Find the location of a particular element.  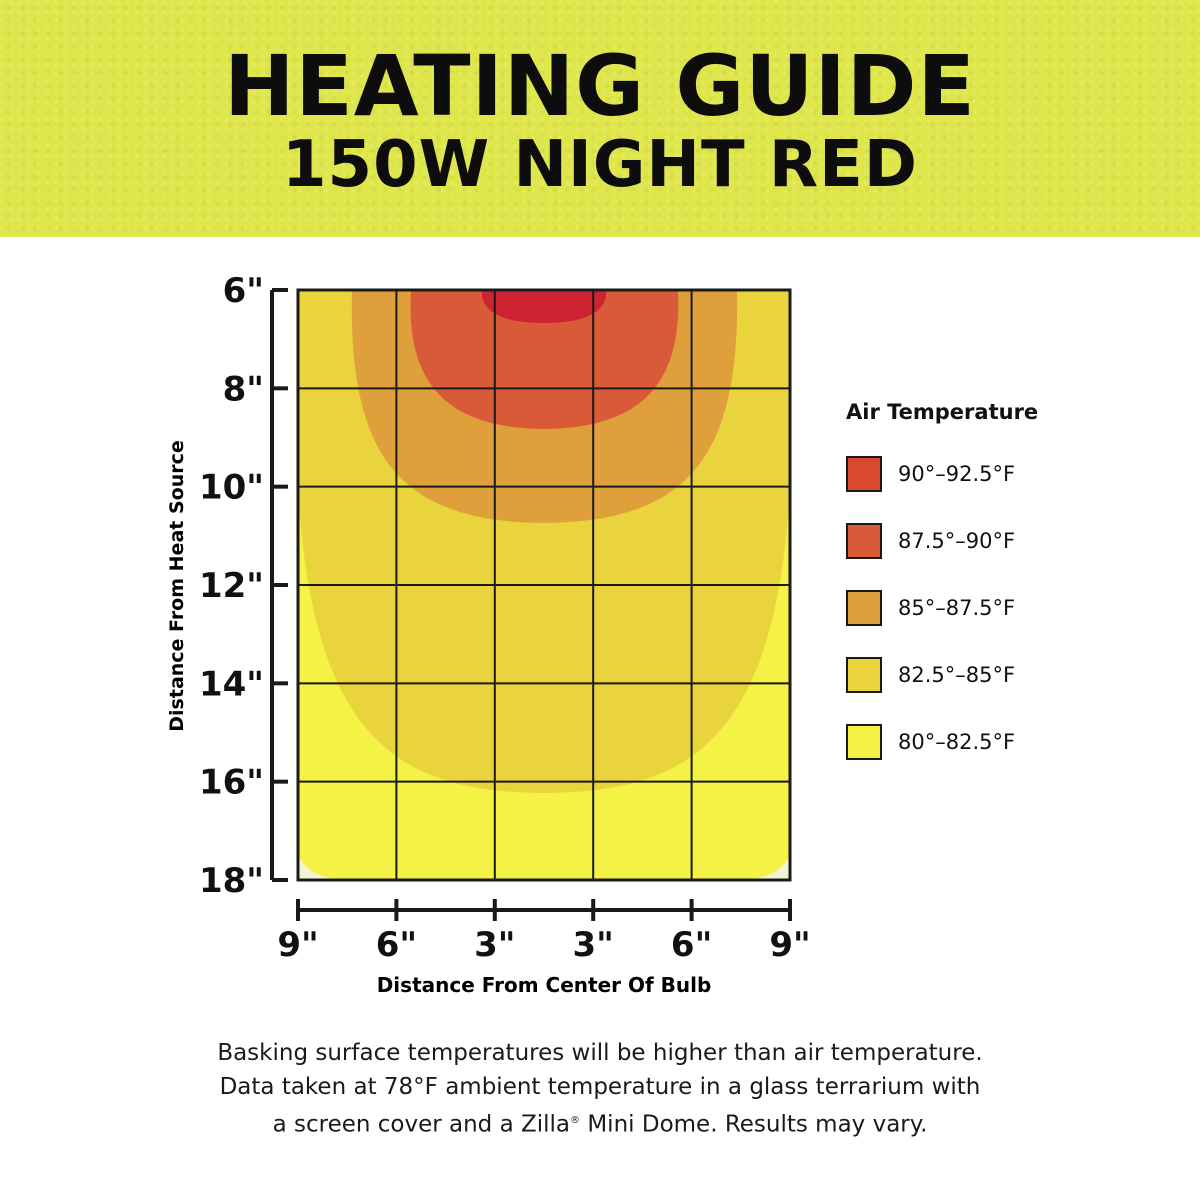

x-axis-label: Distance From Center Of Bulb is located at coordinates (544, 985).